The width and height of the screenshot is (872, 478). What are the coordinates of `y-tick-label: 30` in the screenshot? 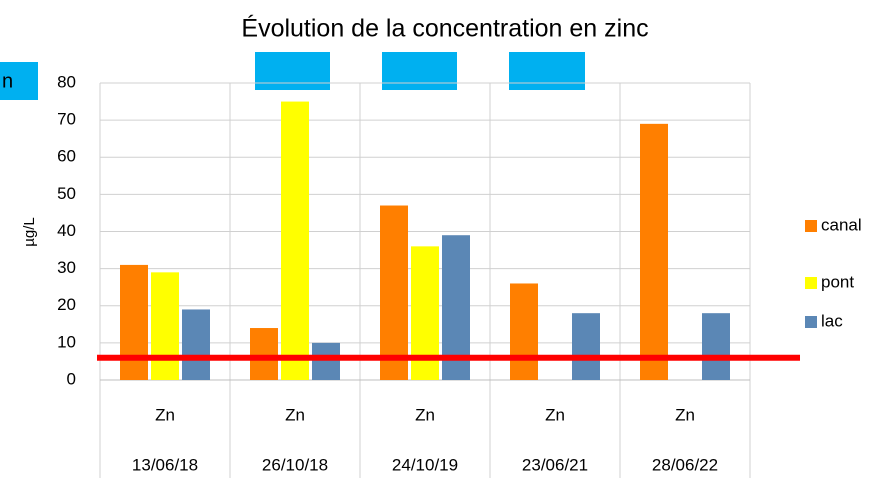 It's located at (66, 267).